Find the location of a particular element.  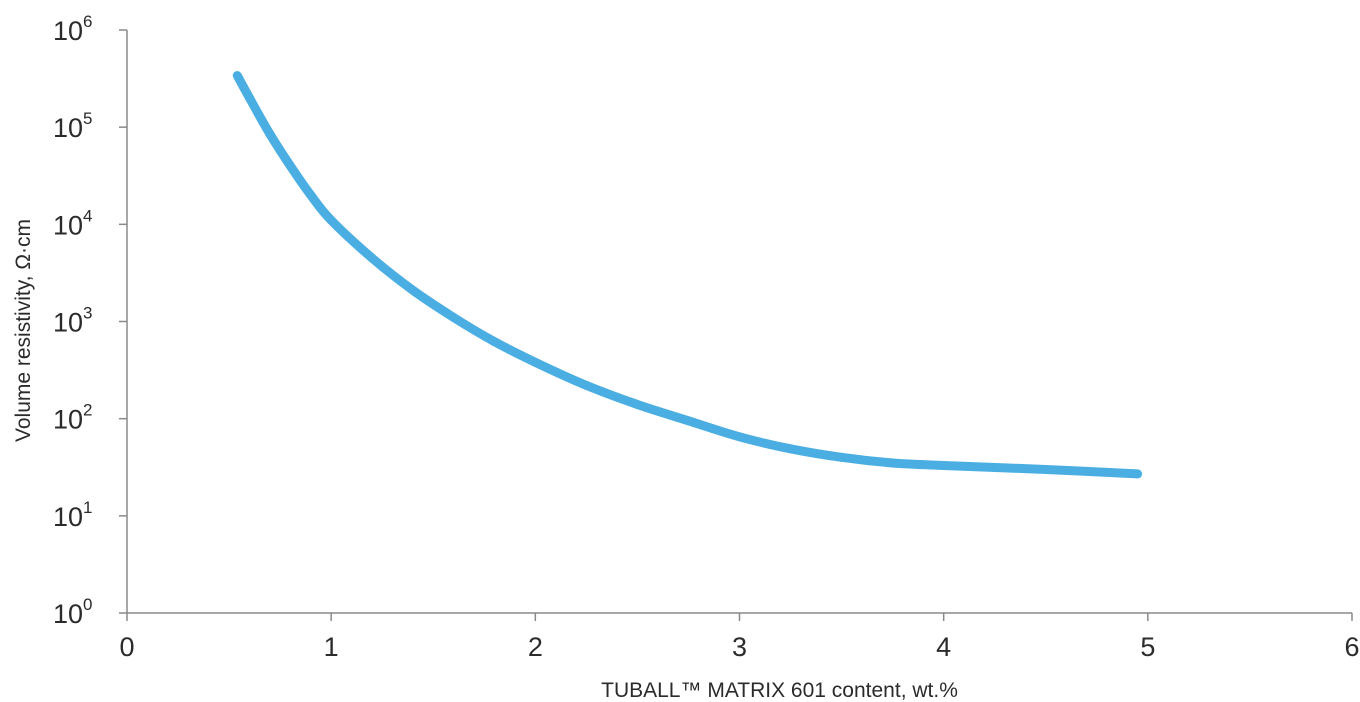

y-tick-exponent: 6 is located at coordinates (87, 21).